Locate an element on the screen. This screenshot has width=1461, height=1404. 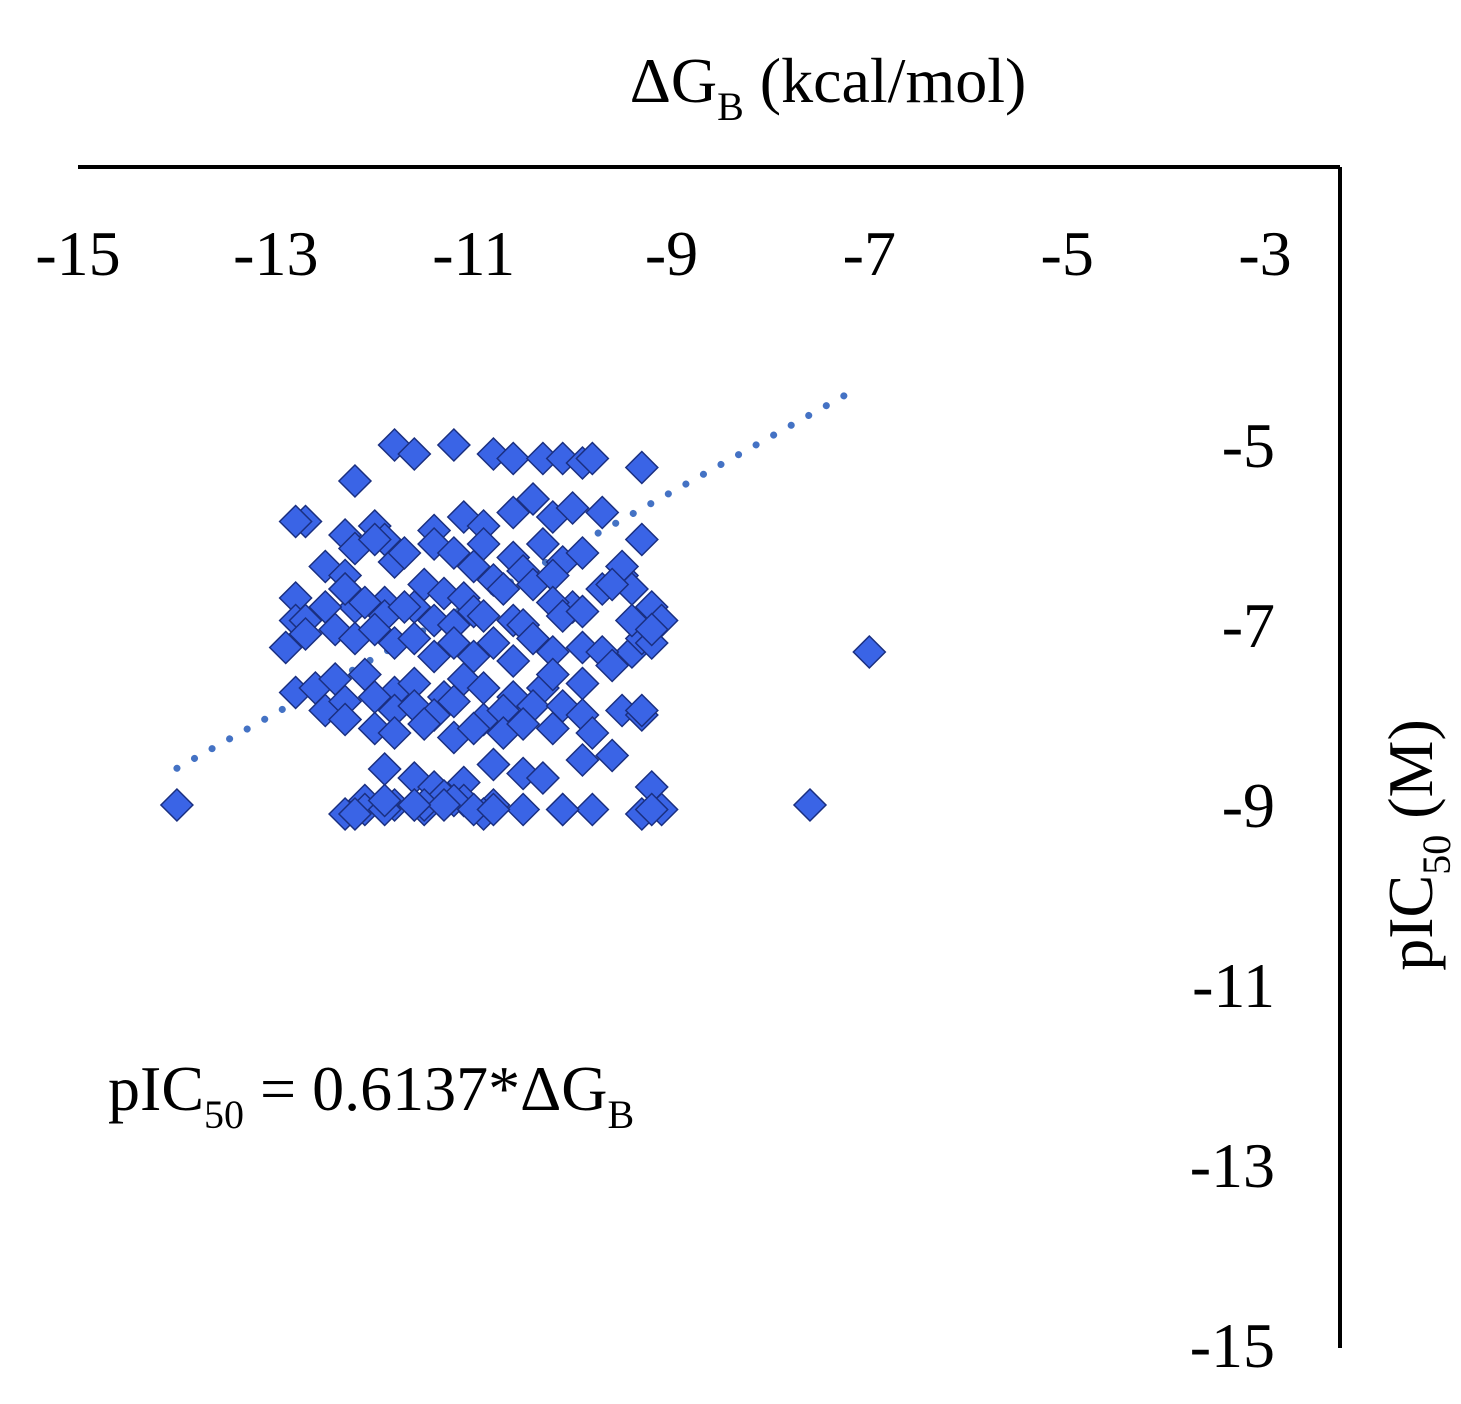
equation-rhs-sub: B is located at coordinates (620, 1114).